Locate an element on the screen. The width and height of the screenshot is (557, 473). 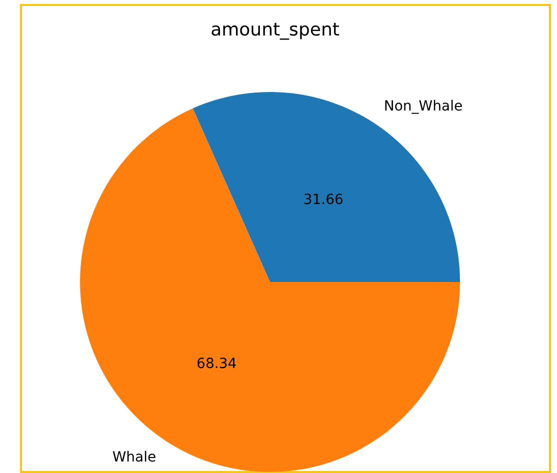
slice-label: Whale is located at coordinates (134, 457).